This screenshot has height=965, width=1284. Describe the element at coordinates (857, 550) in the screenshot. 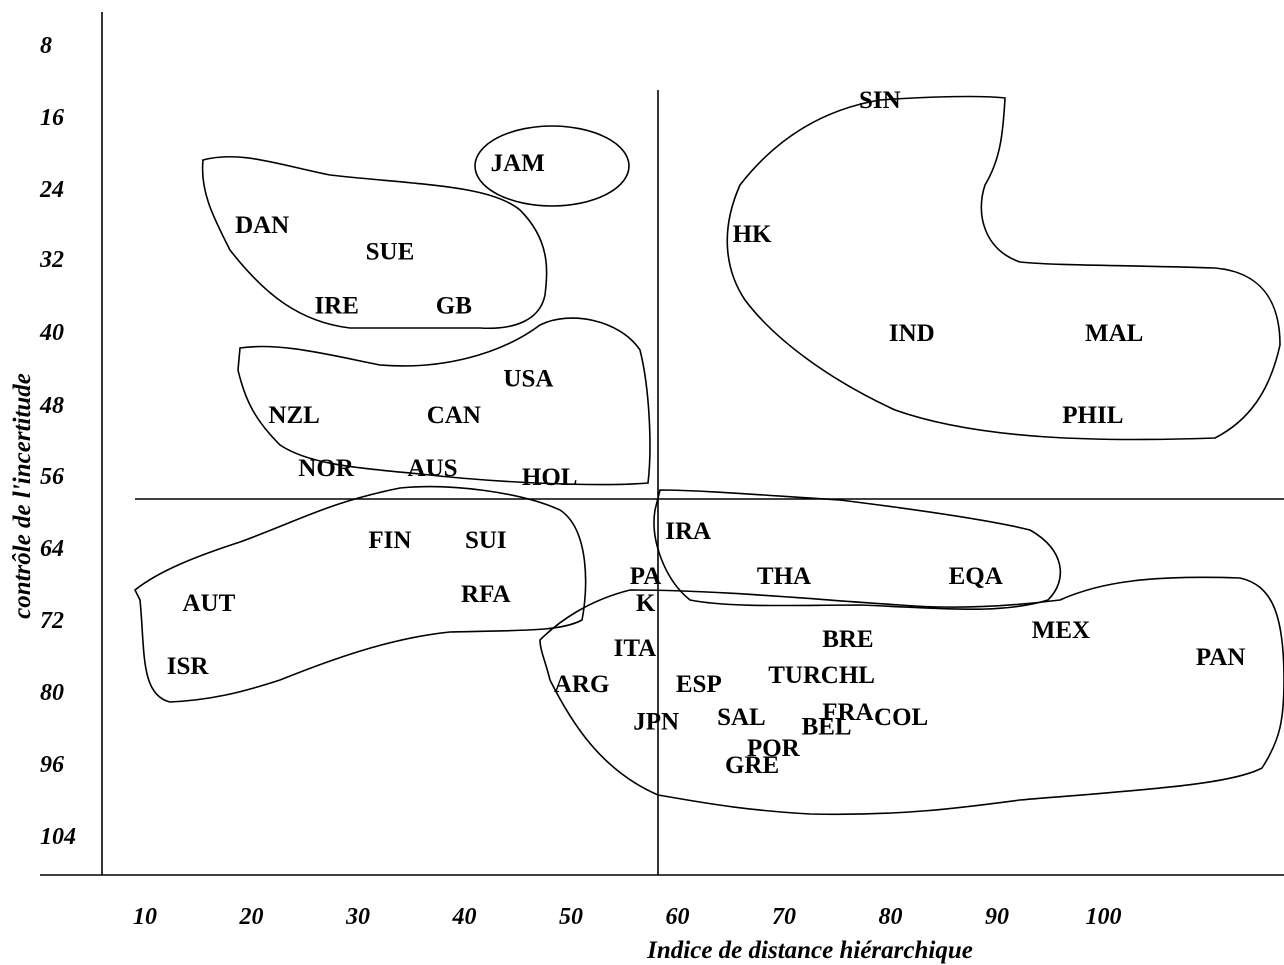

I see `cluster-outline-southeast` at that location.